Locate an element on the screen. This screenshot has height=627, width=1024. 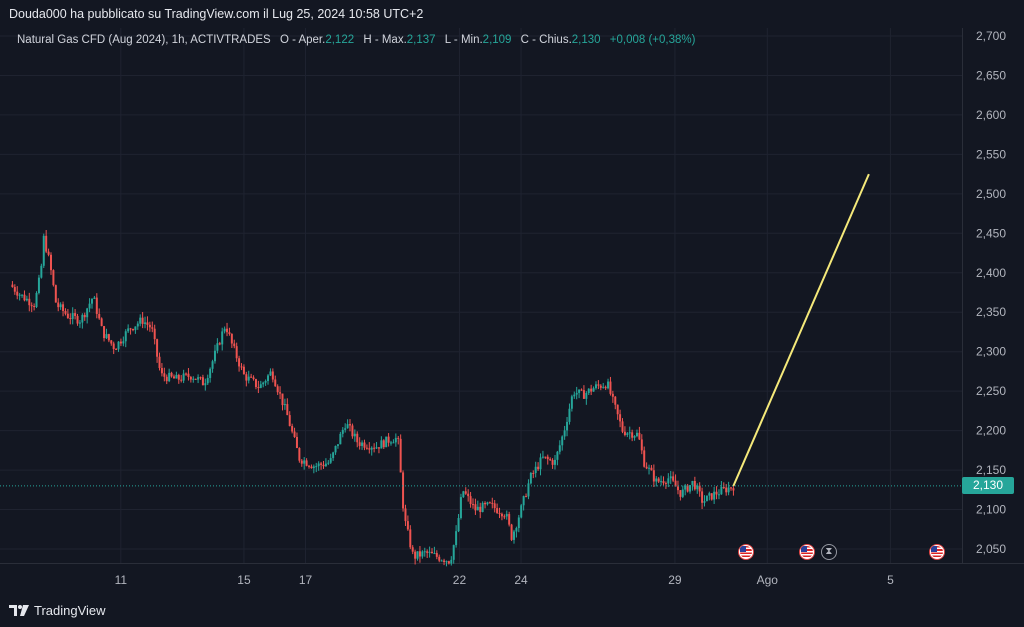
y-tick-label: 2,650 is located at coordinates (991, 75).